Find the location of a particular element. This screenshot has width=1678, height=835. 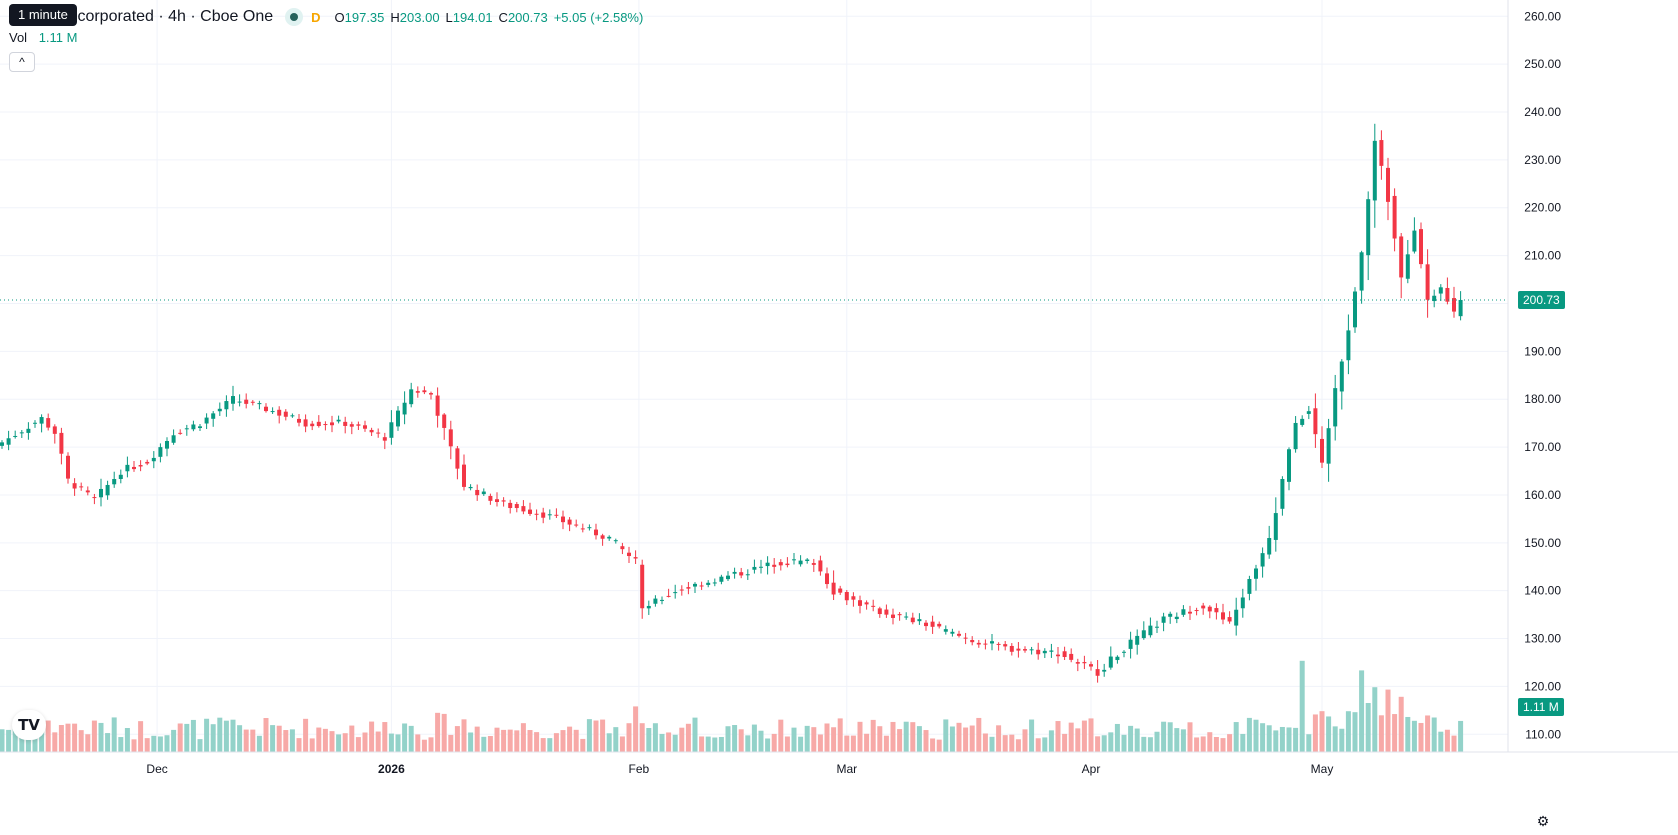

tradingview-logo-icon: TV is located at coordinates (29, 725).